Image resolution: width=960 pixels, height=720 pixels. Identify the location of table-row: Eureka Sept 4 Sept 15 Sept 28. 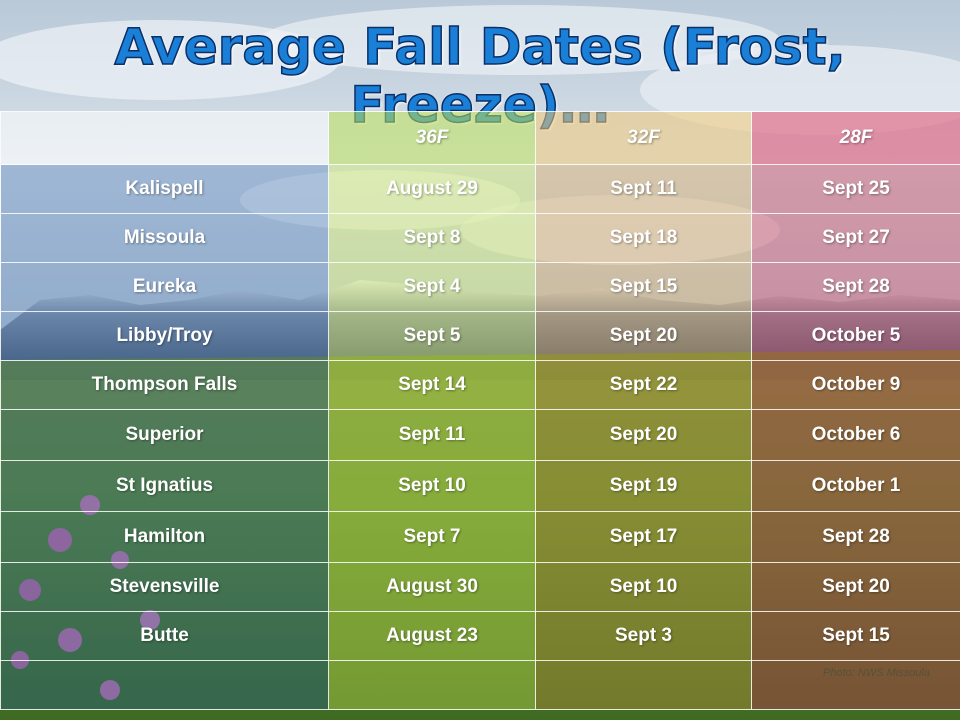
(480, 287).